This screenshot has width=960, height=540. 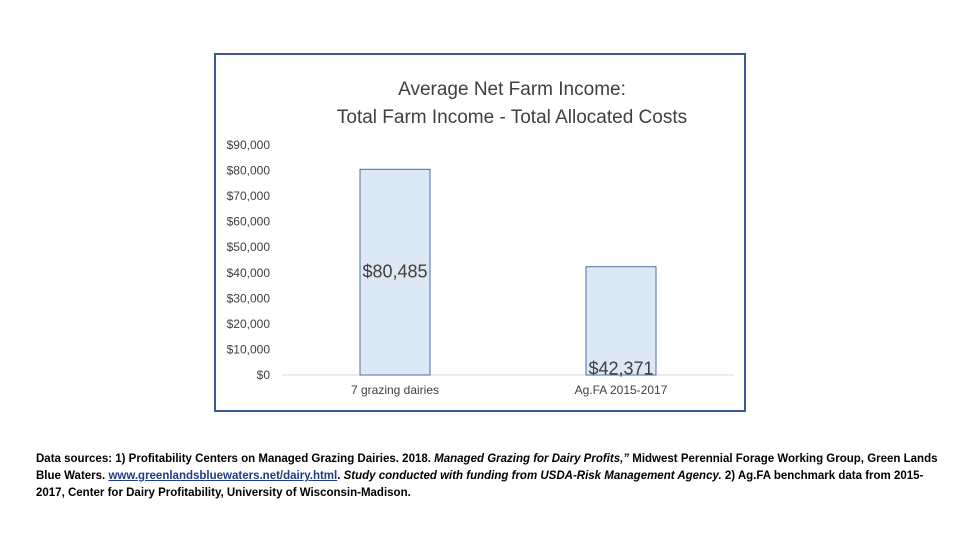 I want to click on chart-title-line-1: Average Net Farm Income:, so click(x=512, y=89).